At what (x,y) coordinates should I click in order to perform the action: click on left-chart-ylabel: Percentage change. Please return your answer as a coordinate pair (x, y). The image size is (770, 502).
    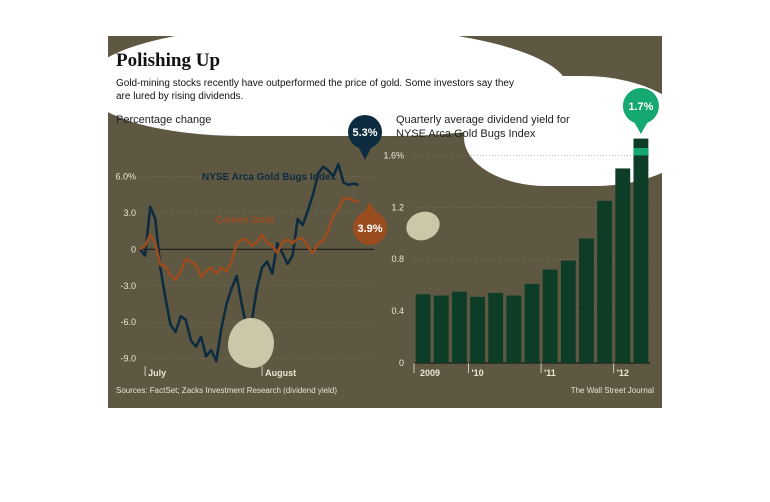
    Looking at the image, I should click on (164, 120).